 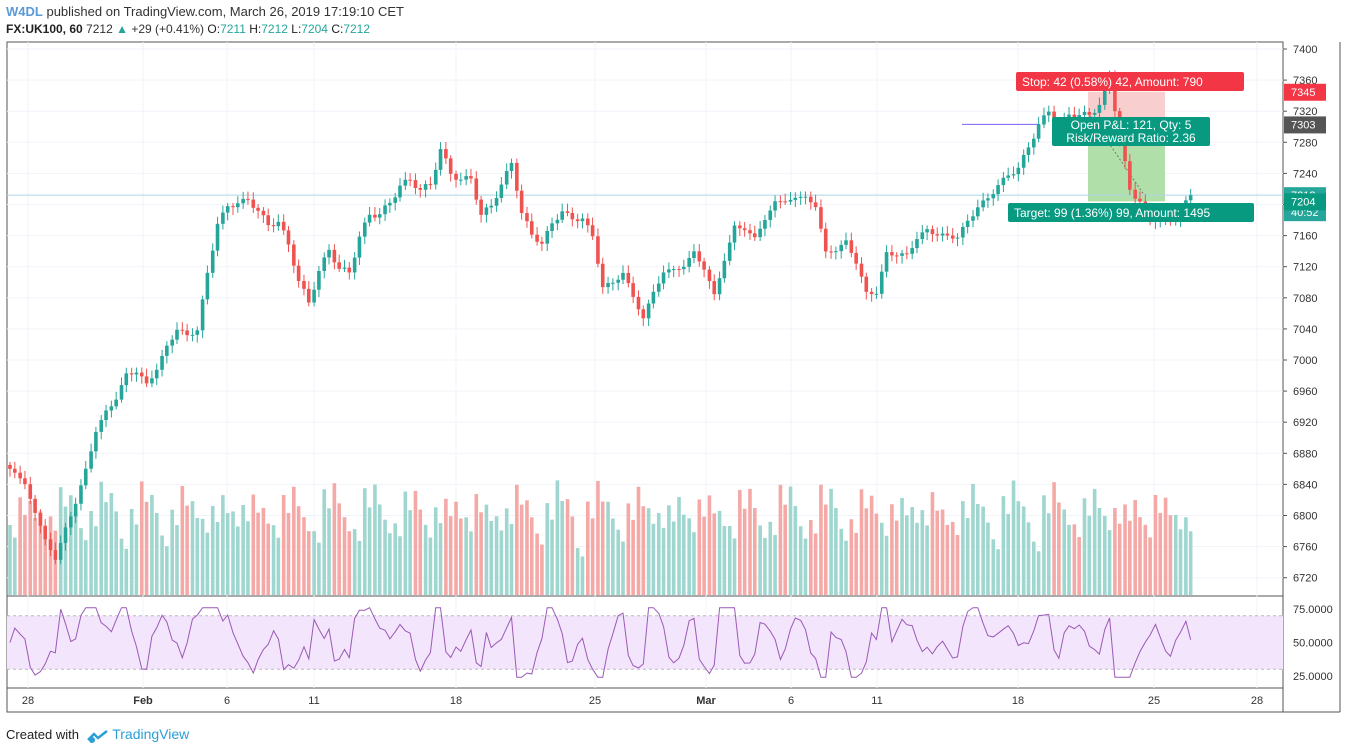 What do you see at coordinates (24, 11) in the screenshot?
I see `author-name: W4DL` at bounding box center [24, 11].